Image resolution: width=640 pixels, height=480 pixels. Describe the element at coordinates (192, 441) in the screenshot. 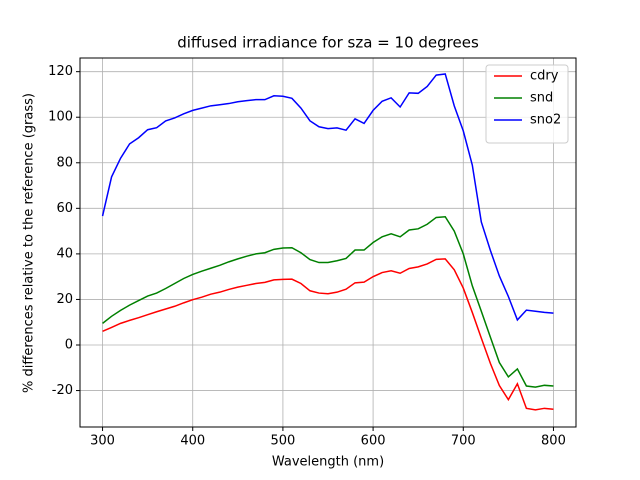

I see `x-tick-label: 400` at that location.